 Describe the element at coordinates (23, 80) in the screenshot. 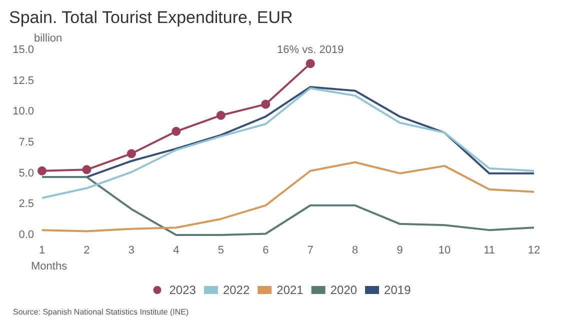

I see `y-tick-label: 12.5` at that location.